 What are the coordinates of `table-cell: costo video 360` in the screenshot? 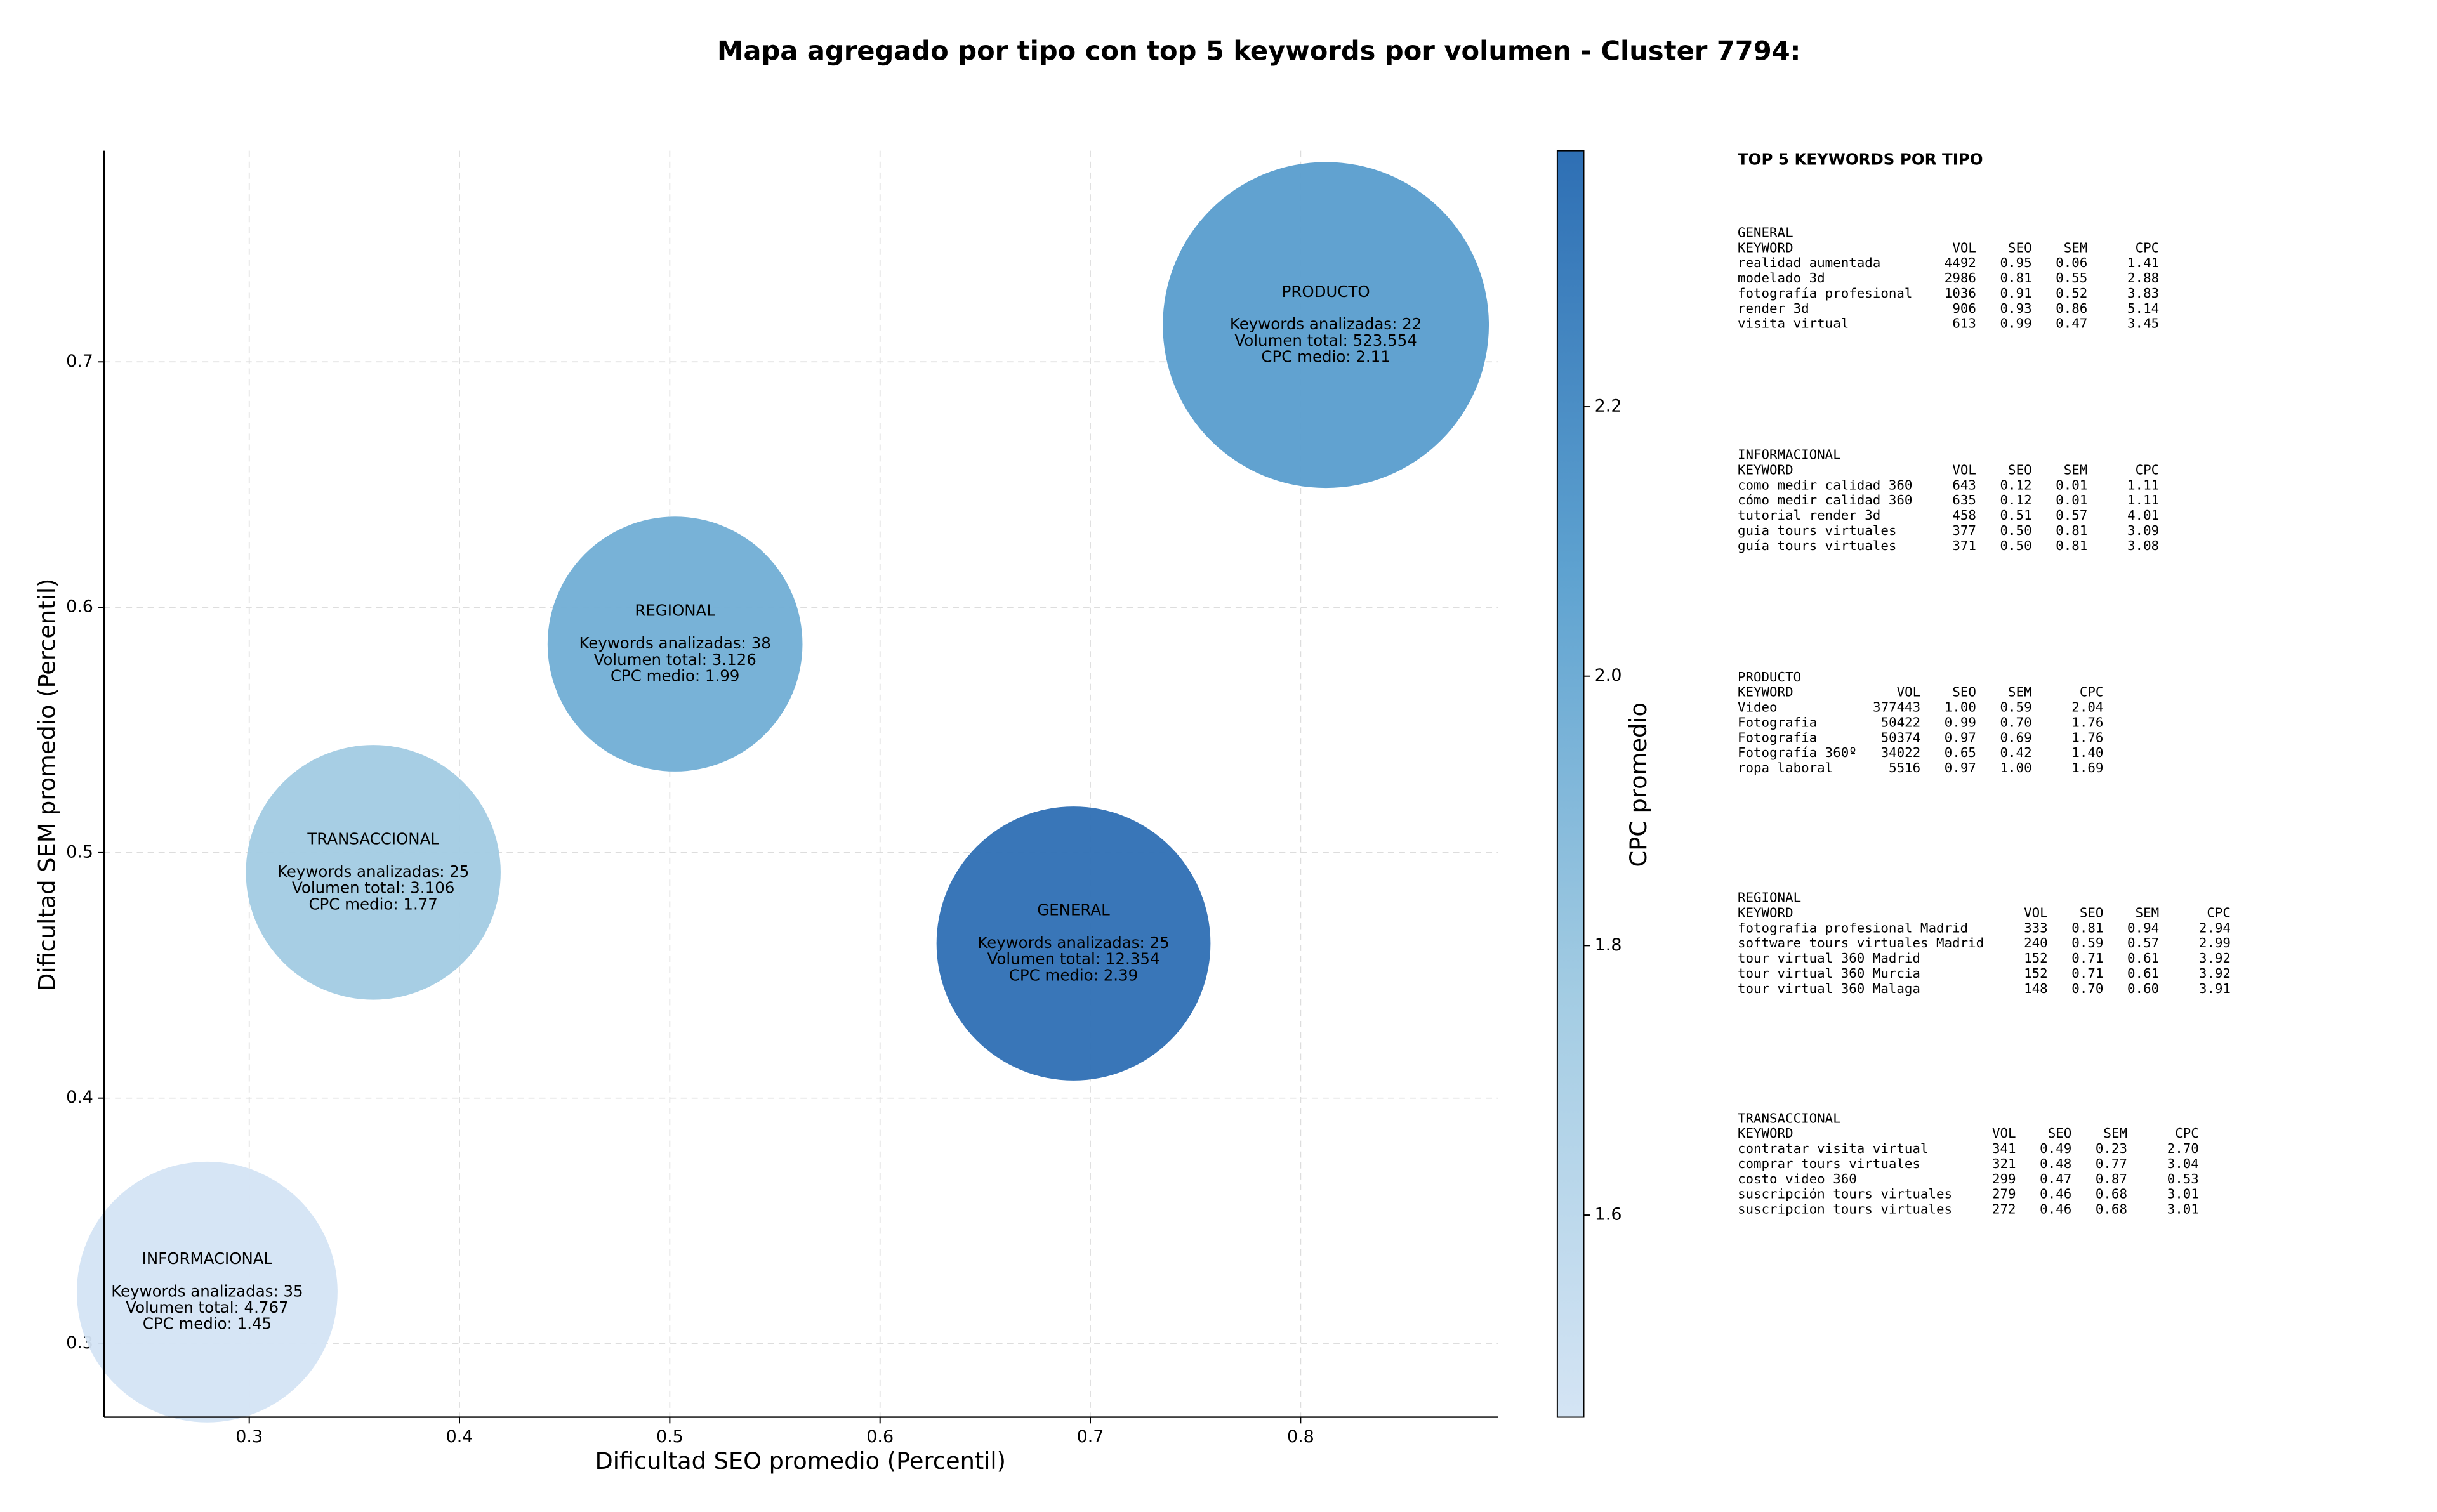 It's located at (1797, 1179).